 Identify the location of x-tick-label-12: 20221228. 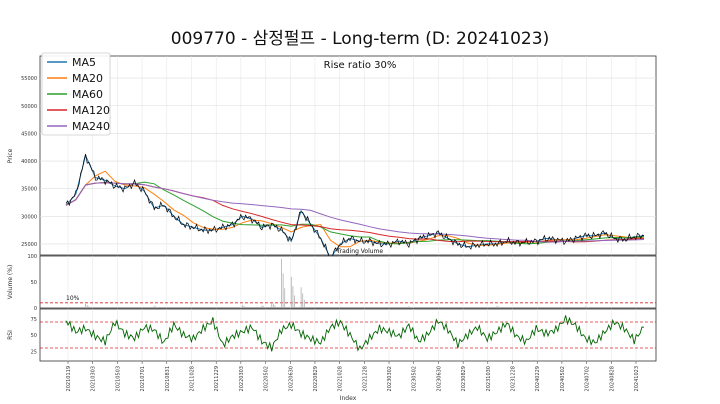
(365, 378).